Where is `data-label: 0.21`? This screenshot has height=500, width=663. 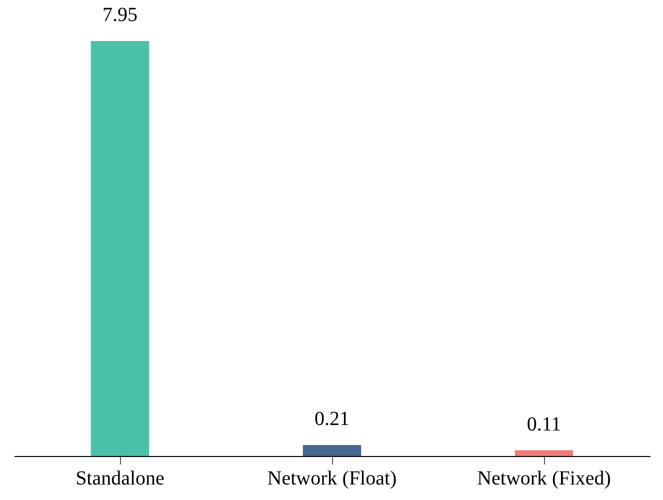 data-label: 0.21 is located at coordinates (332, 419).